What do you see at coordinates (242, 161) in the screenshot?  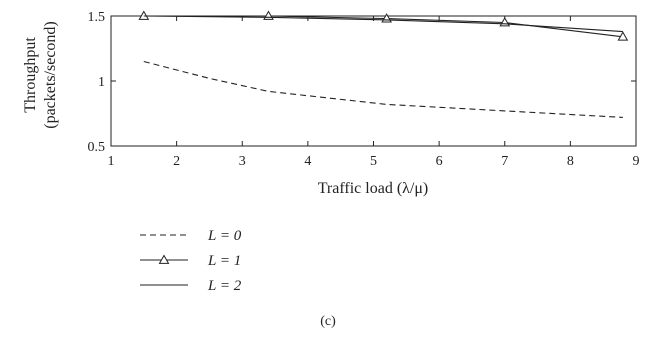 I see `x-tick-label: 3` at bounding box center [242, 161].